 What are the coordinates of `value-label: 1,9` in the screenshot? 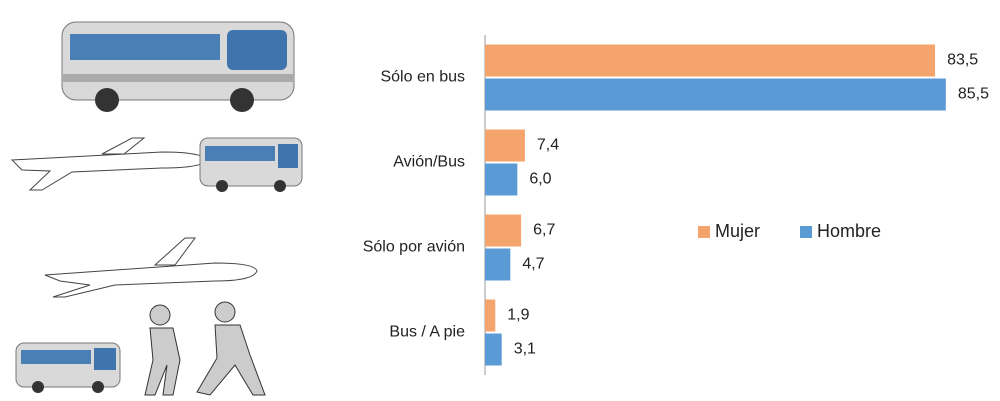 It's located at (518, 315).